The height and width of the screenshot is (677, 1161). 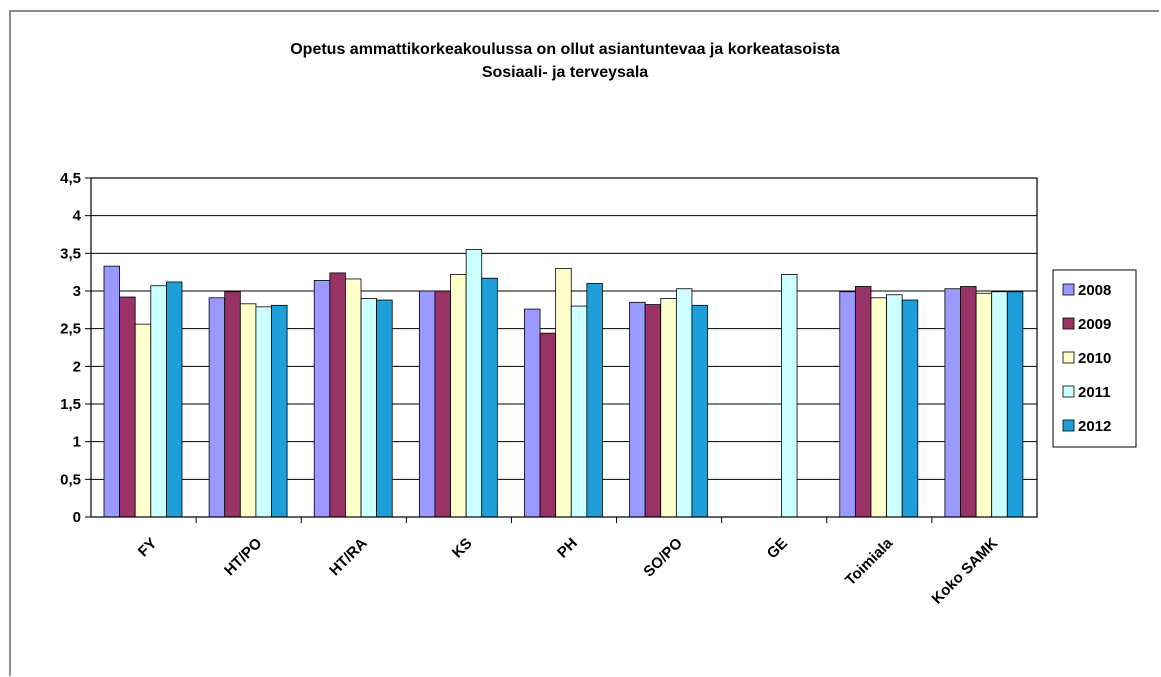 What do you see at coordinates (70, 479) in the screenshot?
I see `y-tick-label: 0,5` at bounding box center [70, 479].